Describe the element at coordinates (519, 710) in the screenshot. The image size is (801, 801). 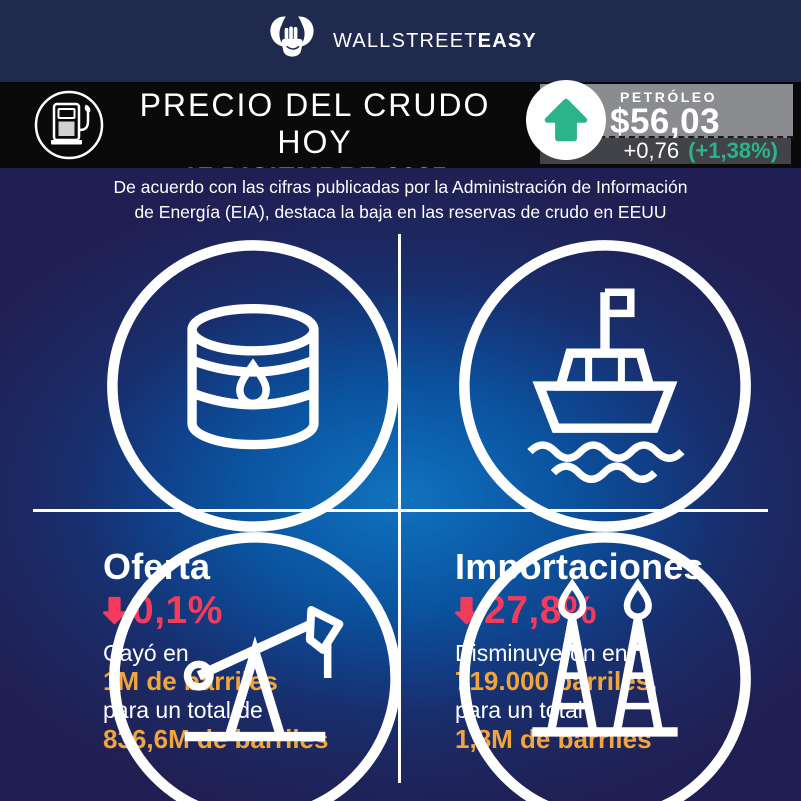
I see `stat-line: para un total` at that location.